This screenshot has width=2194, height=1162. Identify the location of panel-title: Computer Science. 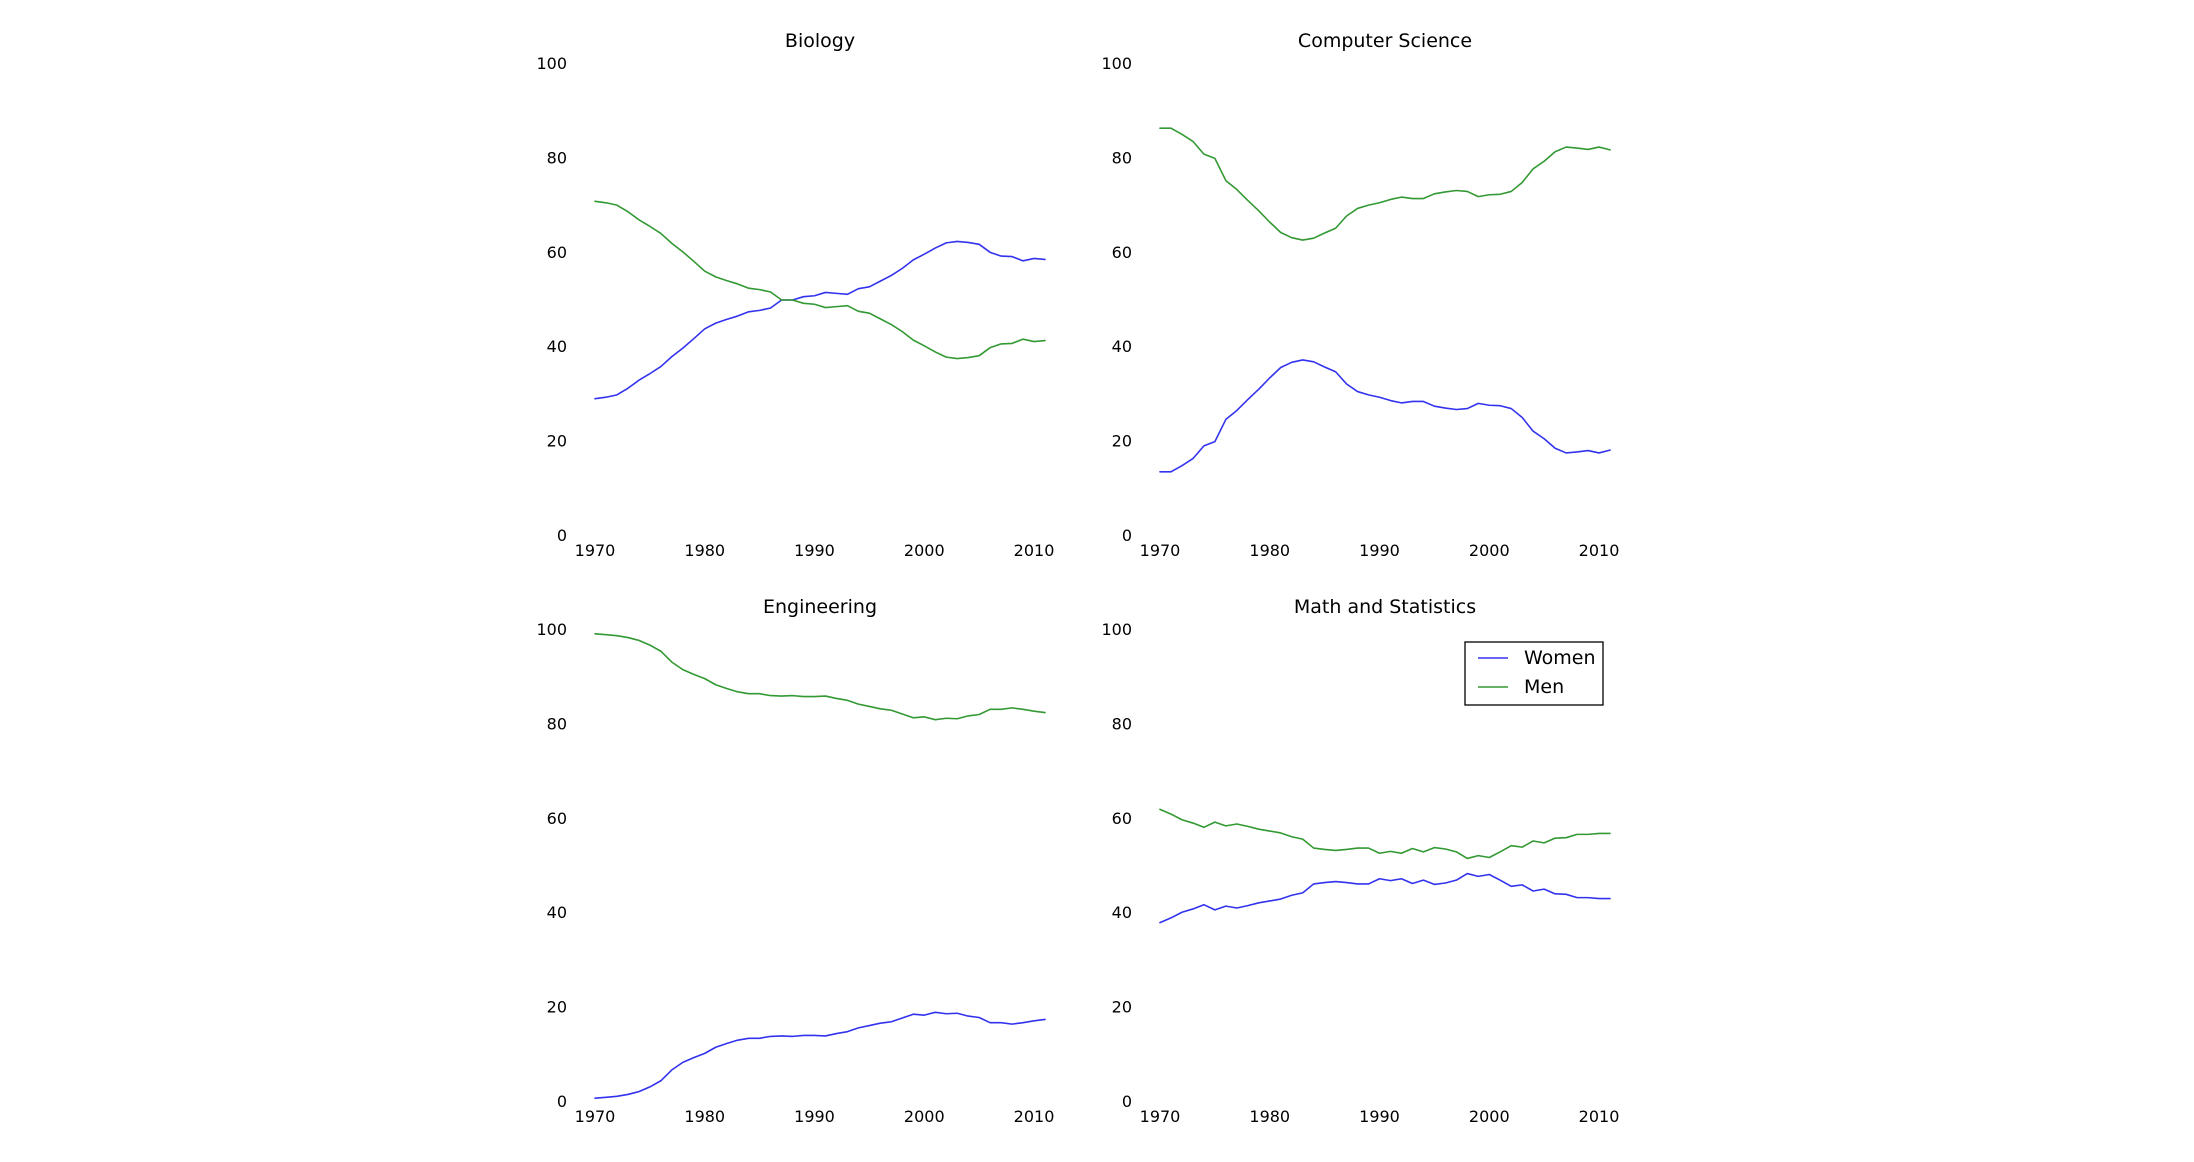
(1385, 41).